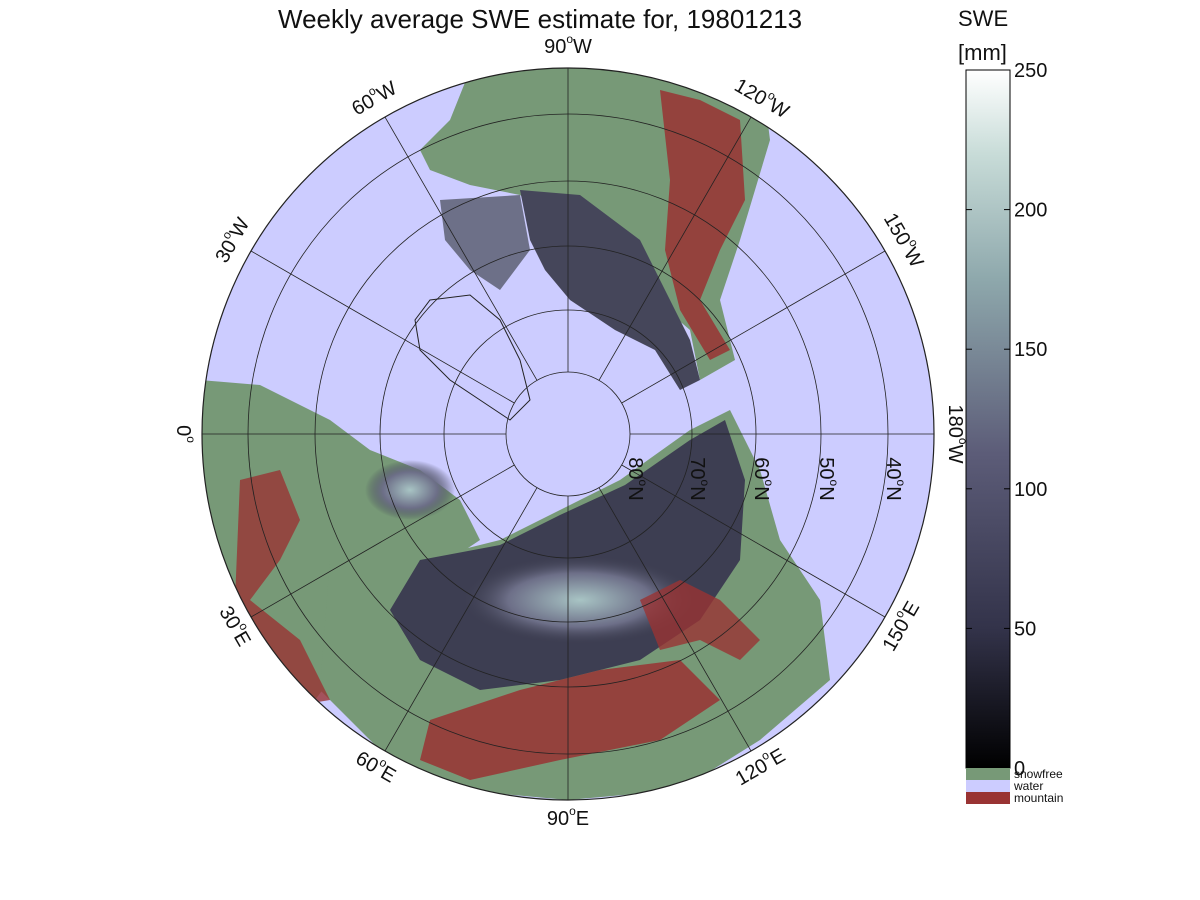 The image size is (1200, 900). What do you see at coordinates (1030, 350) in the screenshot?
I see `colorbar-tick-label: 150` at bounding box center [1030, 350].